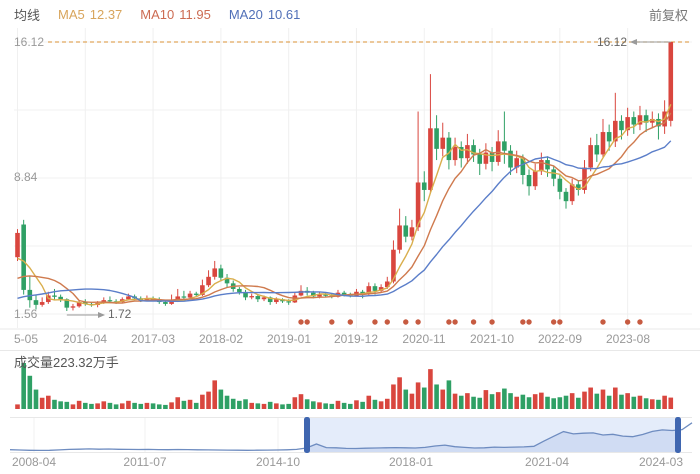 The height and width of the screenshot is (474, 700). Describe the element at coordinates (470, 322) in the screenshot. I see `event-markers` at that location.